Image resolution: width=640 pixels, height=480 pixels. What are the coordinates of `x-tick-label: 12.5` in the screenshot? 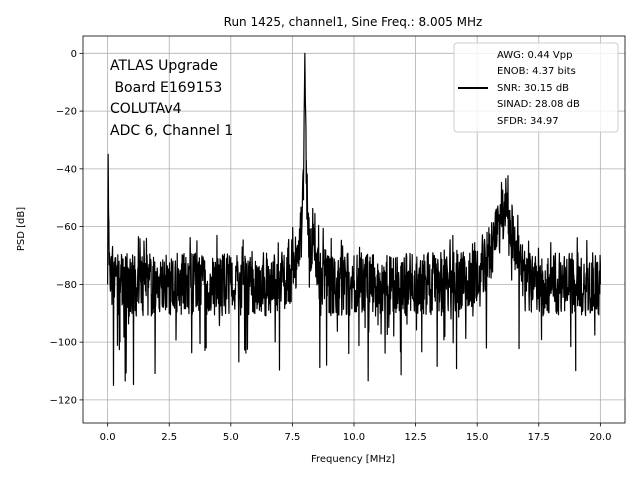 It's located at (415, 437).